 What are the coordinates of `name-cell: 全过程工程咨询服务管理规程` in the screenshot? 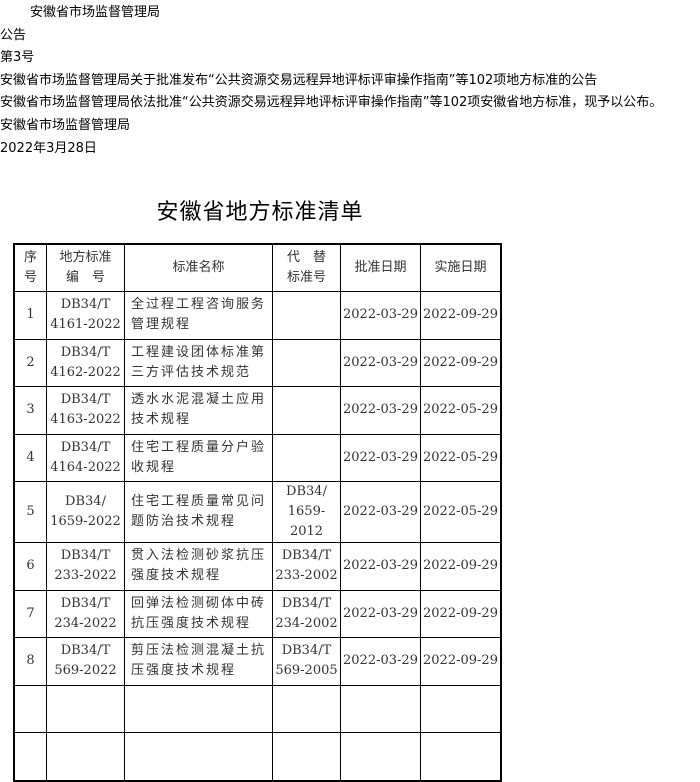 It's located at (198, 315).